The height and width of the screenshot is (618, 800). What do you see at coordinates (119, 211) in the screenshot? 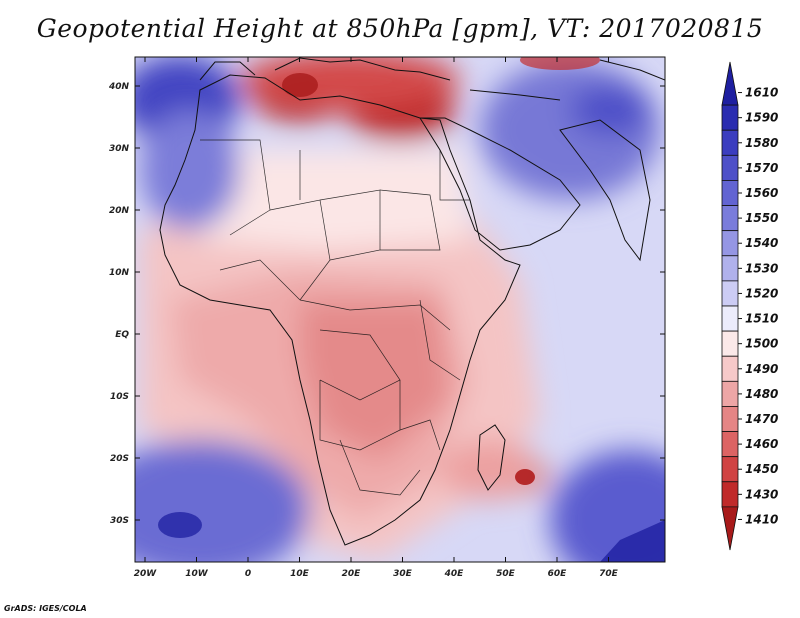
I see `lat-label: 20N` at bounding box center [119, 211].